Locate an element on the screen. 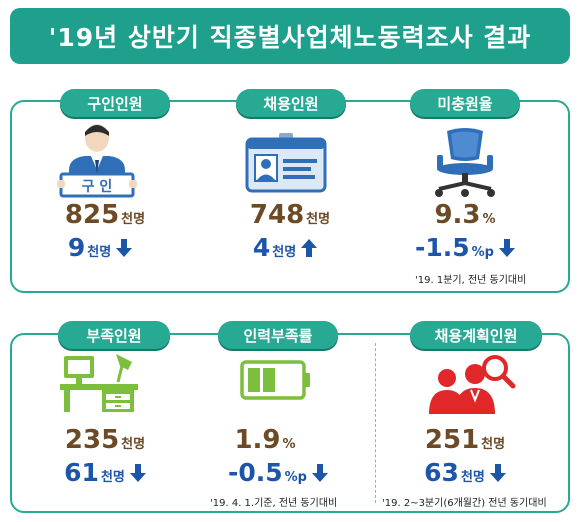 The height and width of the screenshot is (522, 580). unfilled-rate-change-number: -1.5 is located at coordinates (442, 247).